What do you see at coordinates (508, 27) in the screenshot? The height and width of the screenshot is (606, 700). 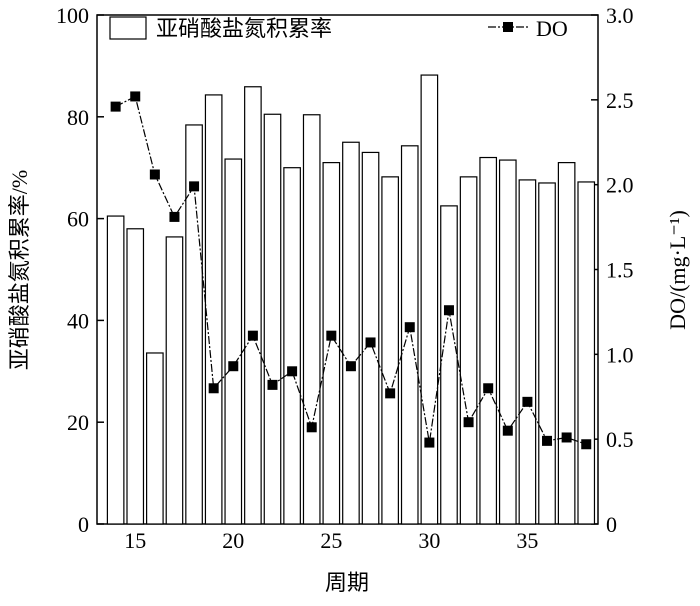 I see `legend-marker` at bounding box center [508, 27].